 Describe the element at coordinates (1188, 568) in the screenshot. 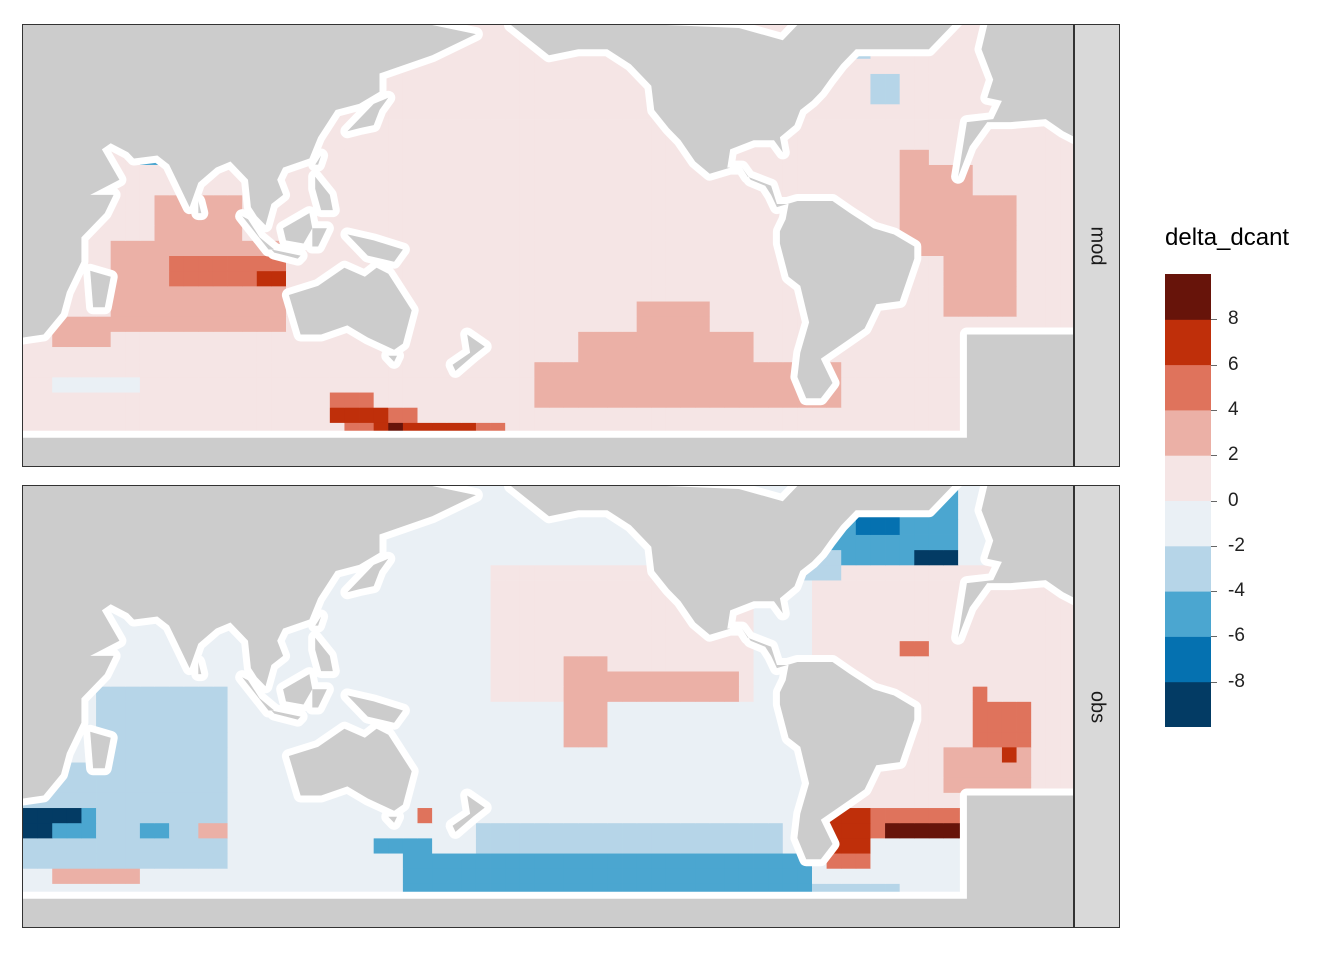

I see `legend-swatch` at that location.